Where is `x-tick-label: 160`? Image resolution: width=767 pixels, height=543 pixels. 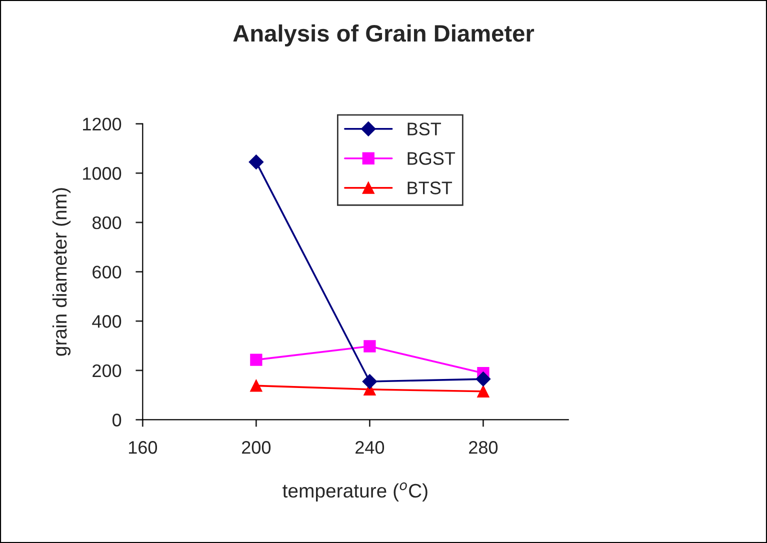
x-tick-label: 160 is located at coordinates (143, 447).